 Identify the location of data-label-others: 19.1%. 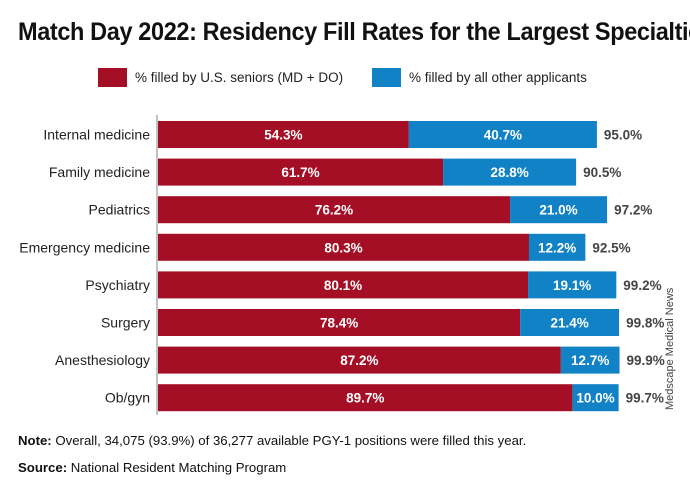
(572, 285).